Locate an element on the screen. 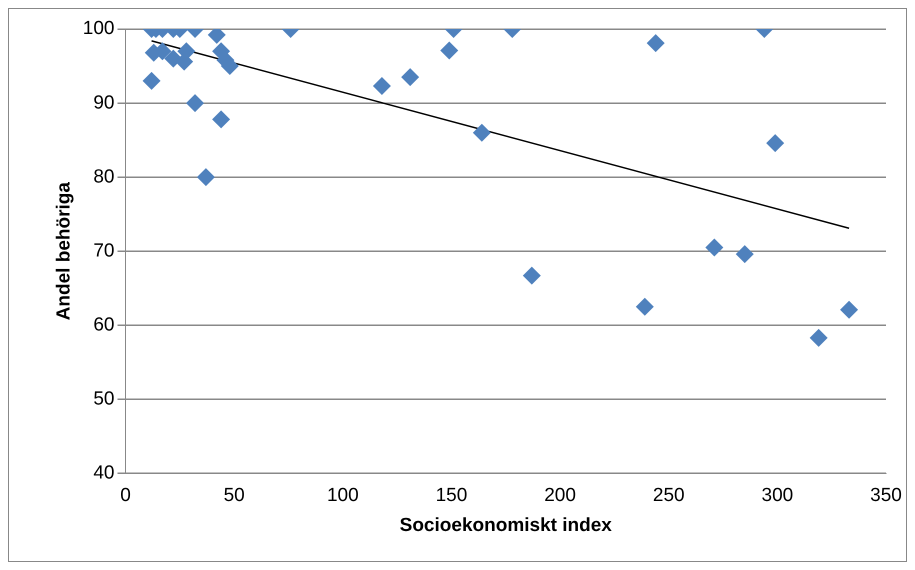  x-tick-label: 50 is located at coordinates (234, 495).